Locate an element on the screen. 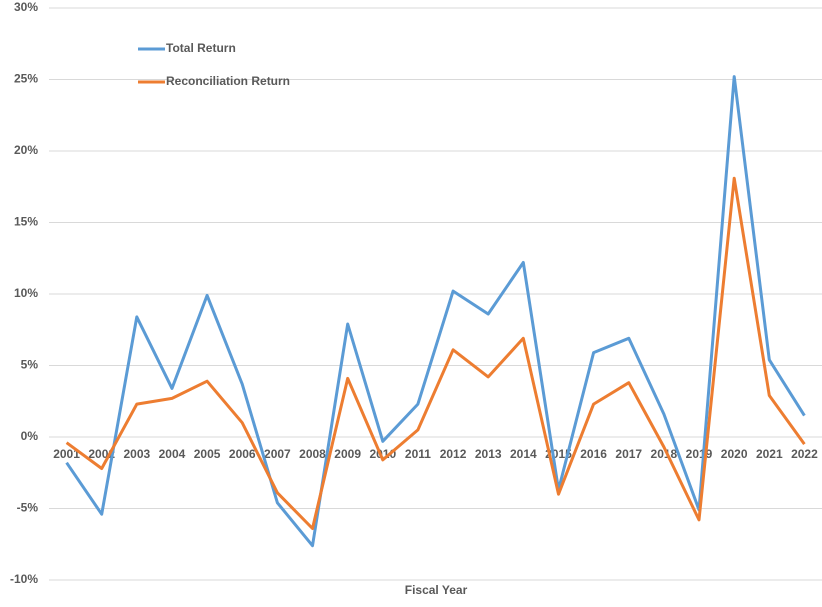 The width and height of the screenshot is (822, 607). x-tick-label: 2014 is located at coordinates (523, 454).